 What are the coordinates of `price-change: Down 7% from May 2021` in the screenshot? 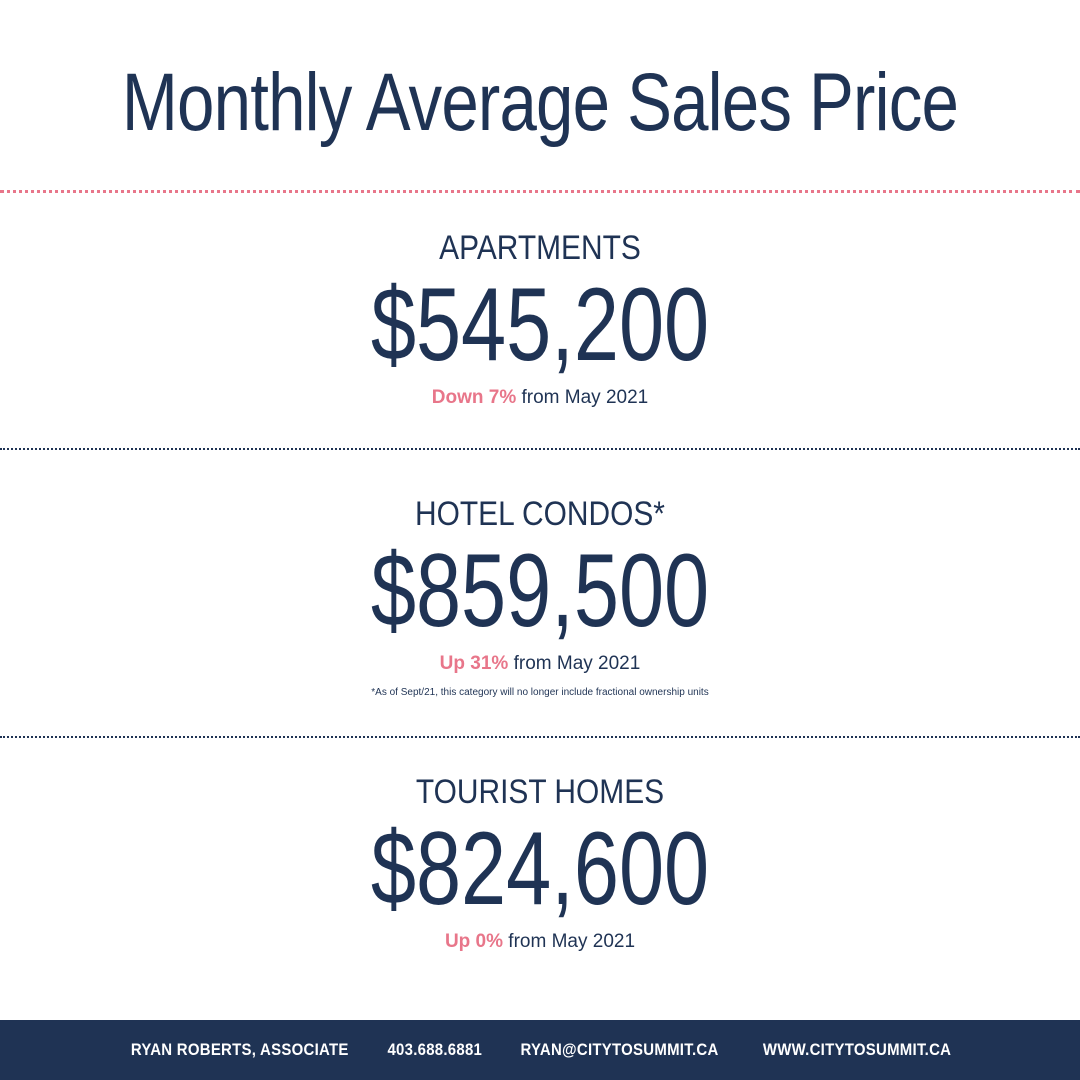 It's located at (540, 398).